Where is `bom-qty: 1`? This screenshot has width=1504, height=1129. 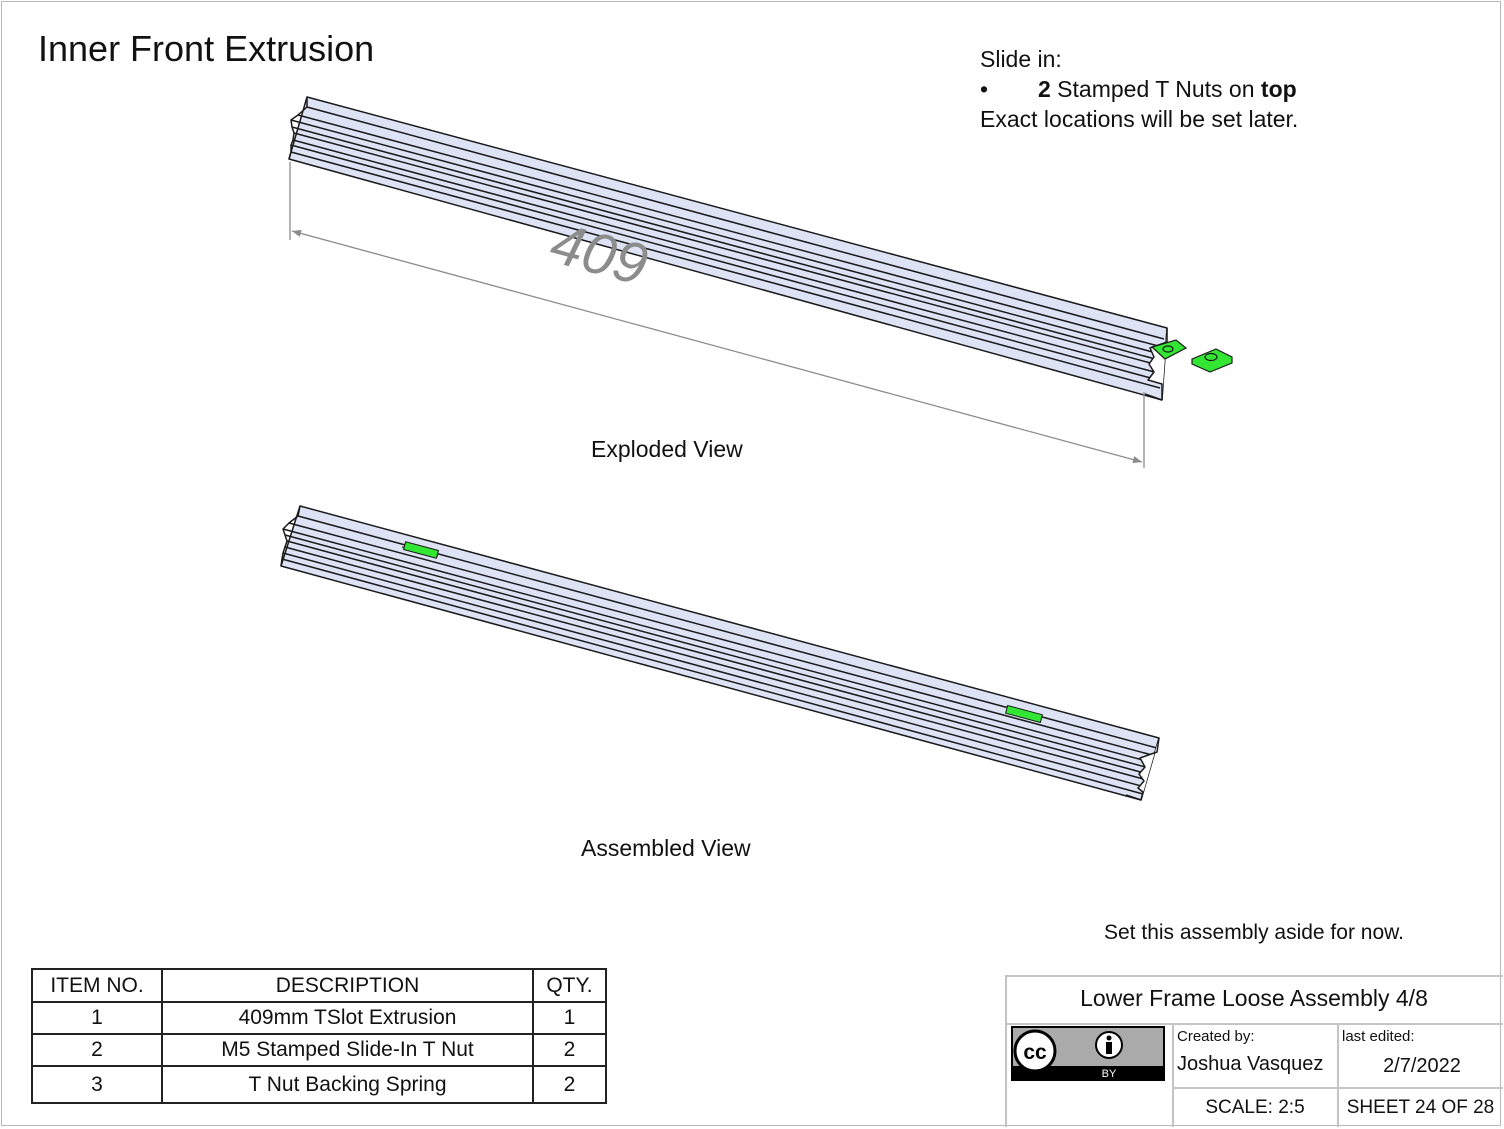 bom-qty: 1 is located at coordinates (569, 1018).